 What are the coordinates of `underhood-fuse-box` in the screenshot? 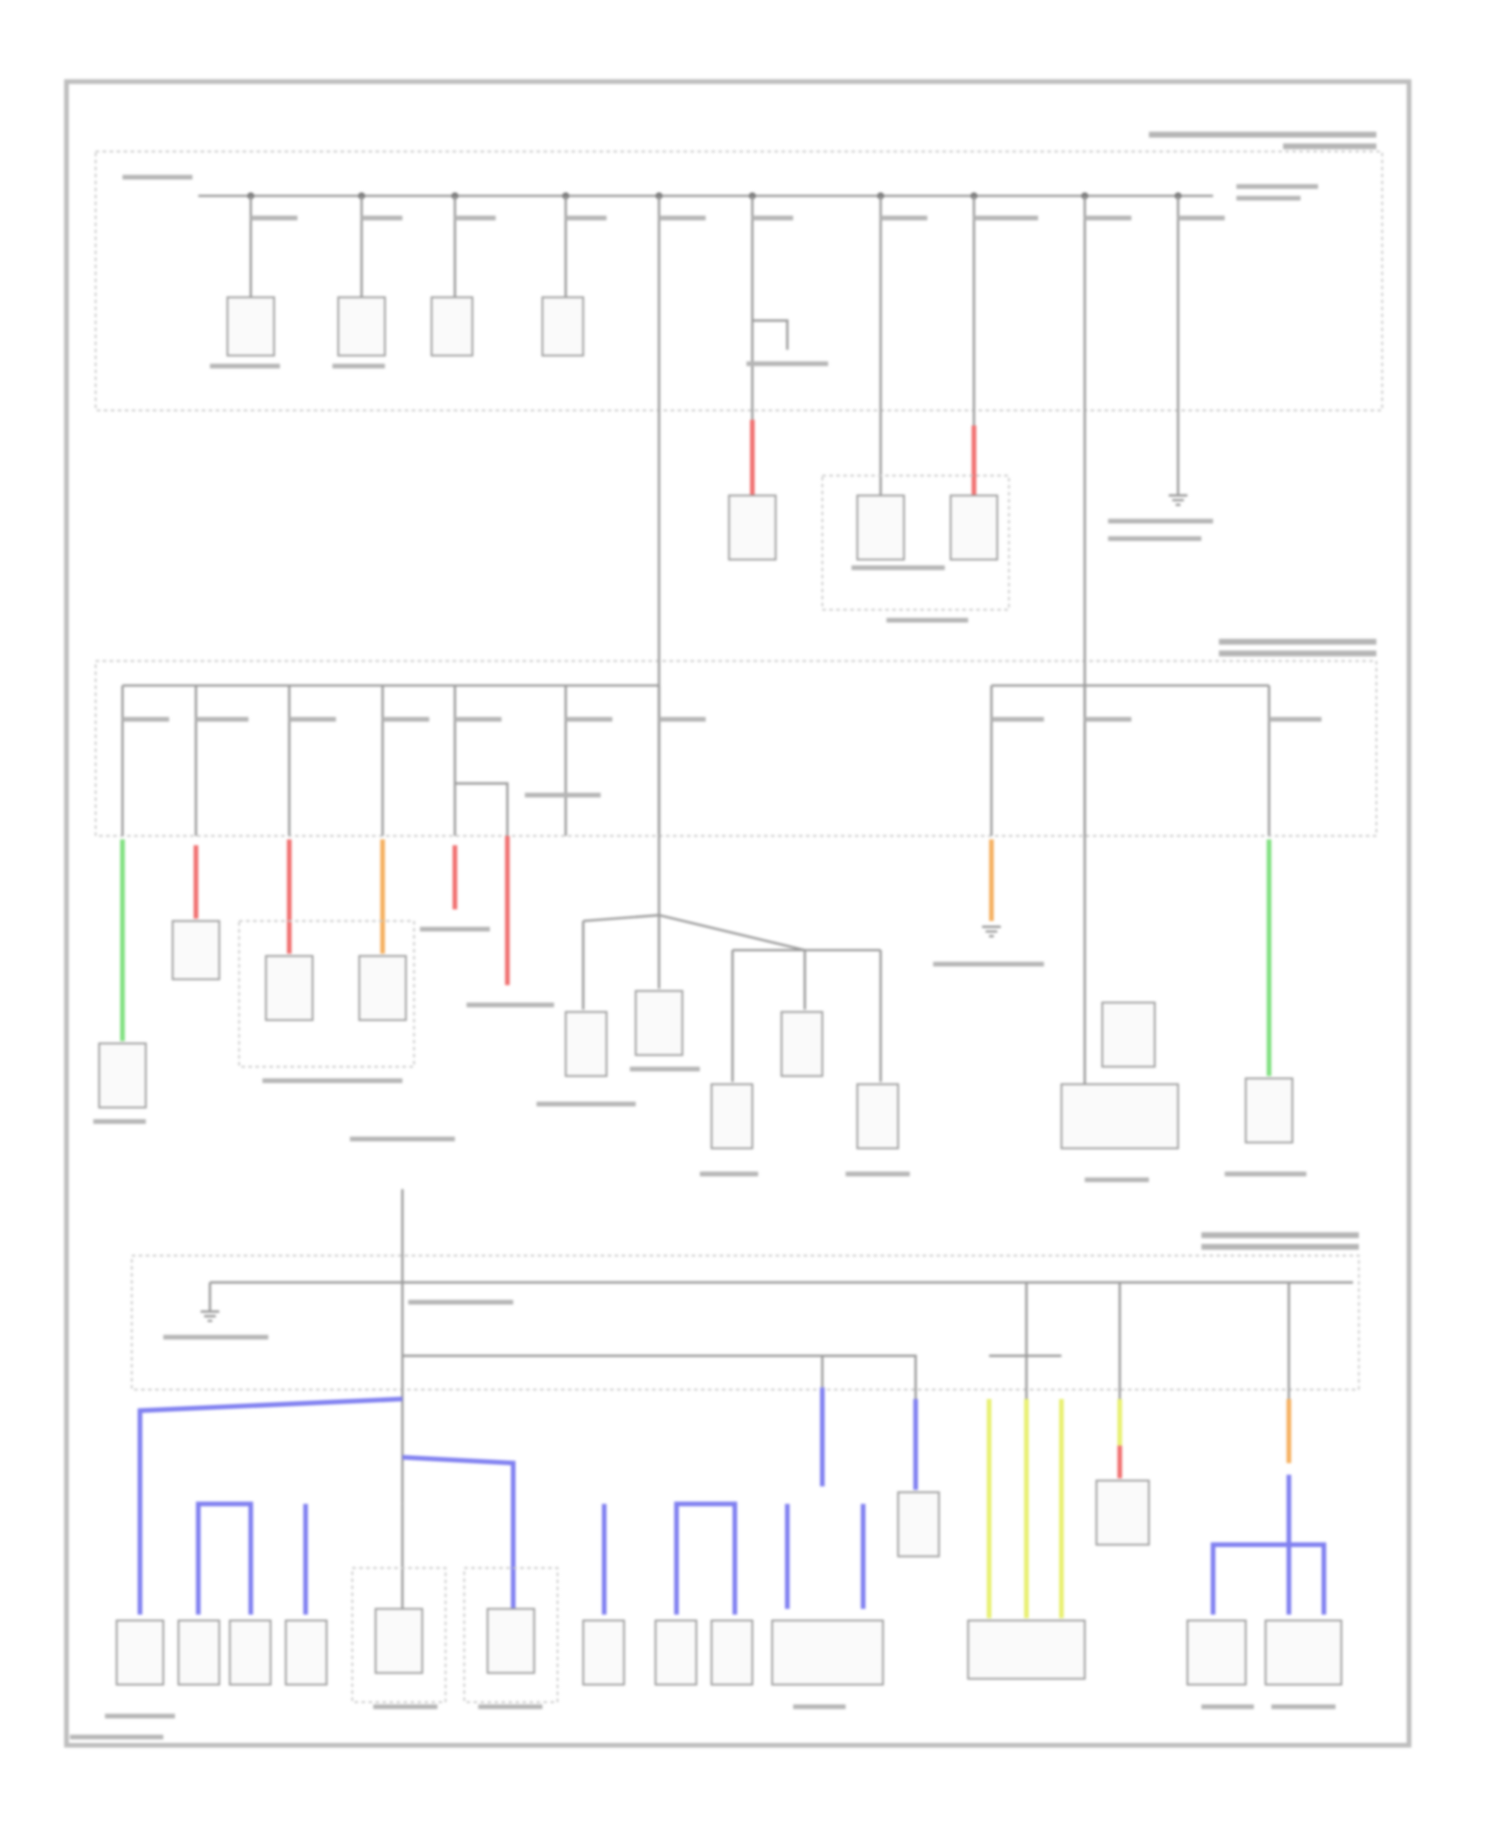 It's located at (739, 281).